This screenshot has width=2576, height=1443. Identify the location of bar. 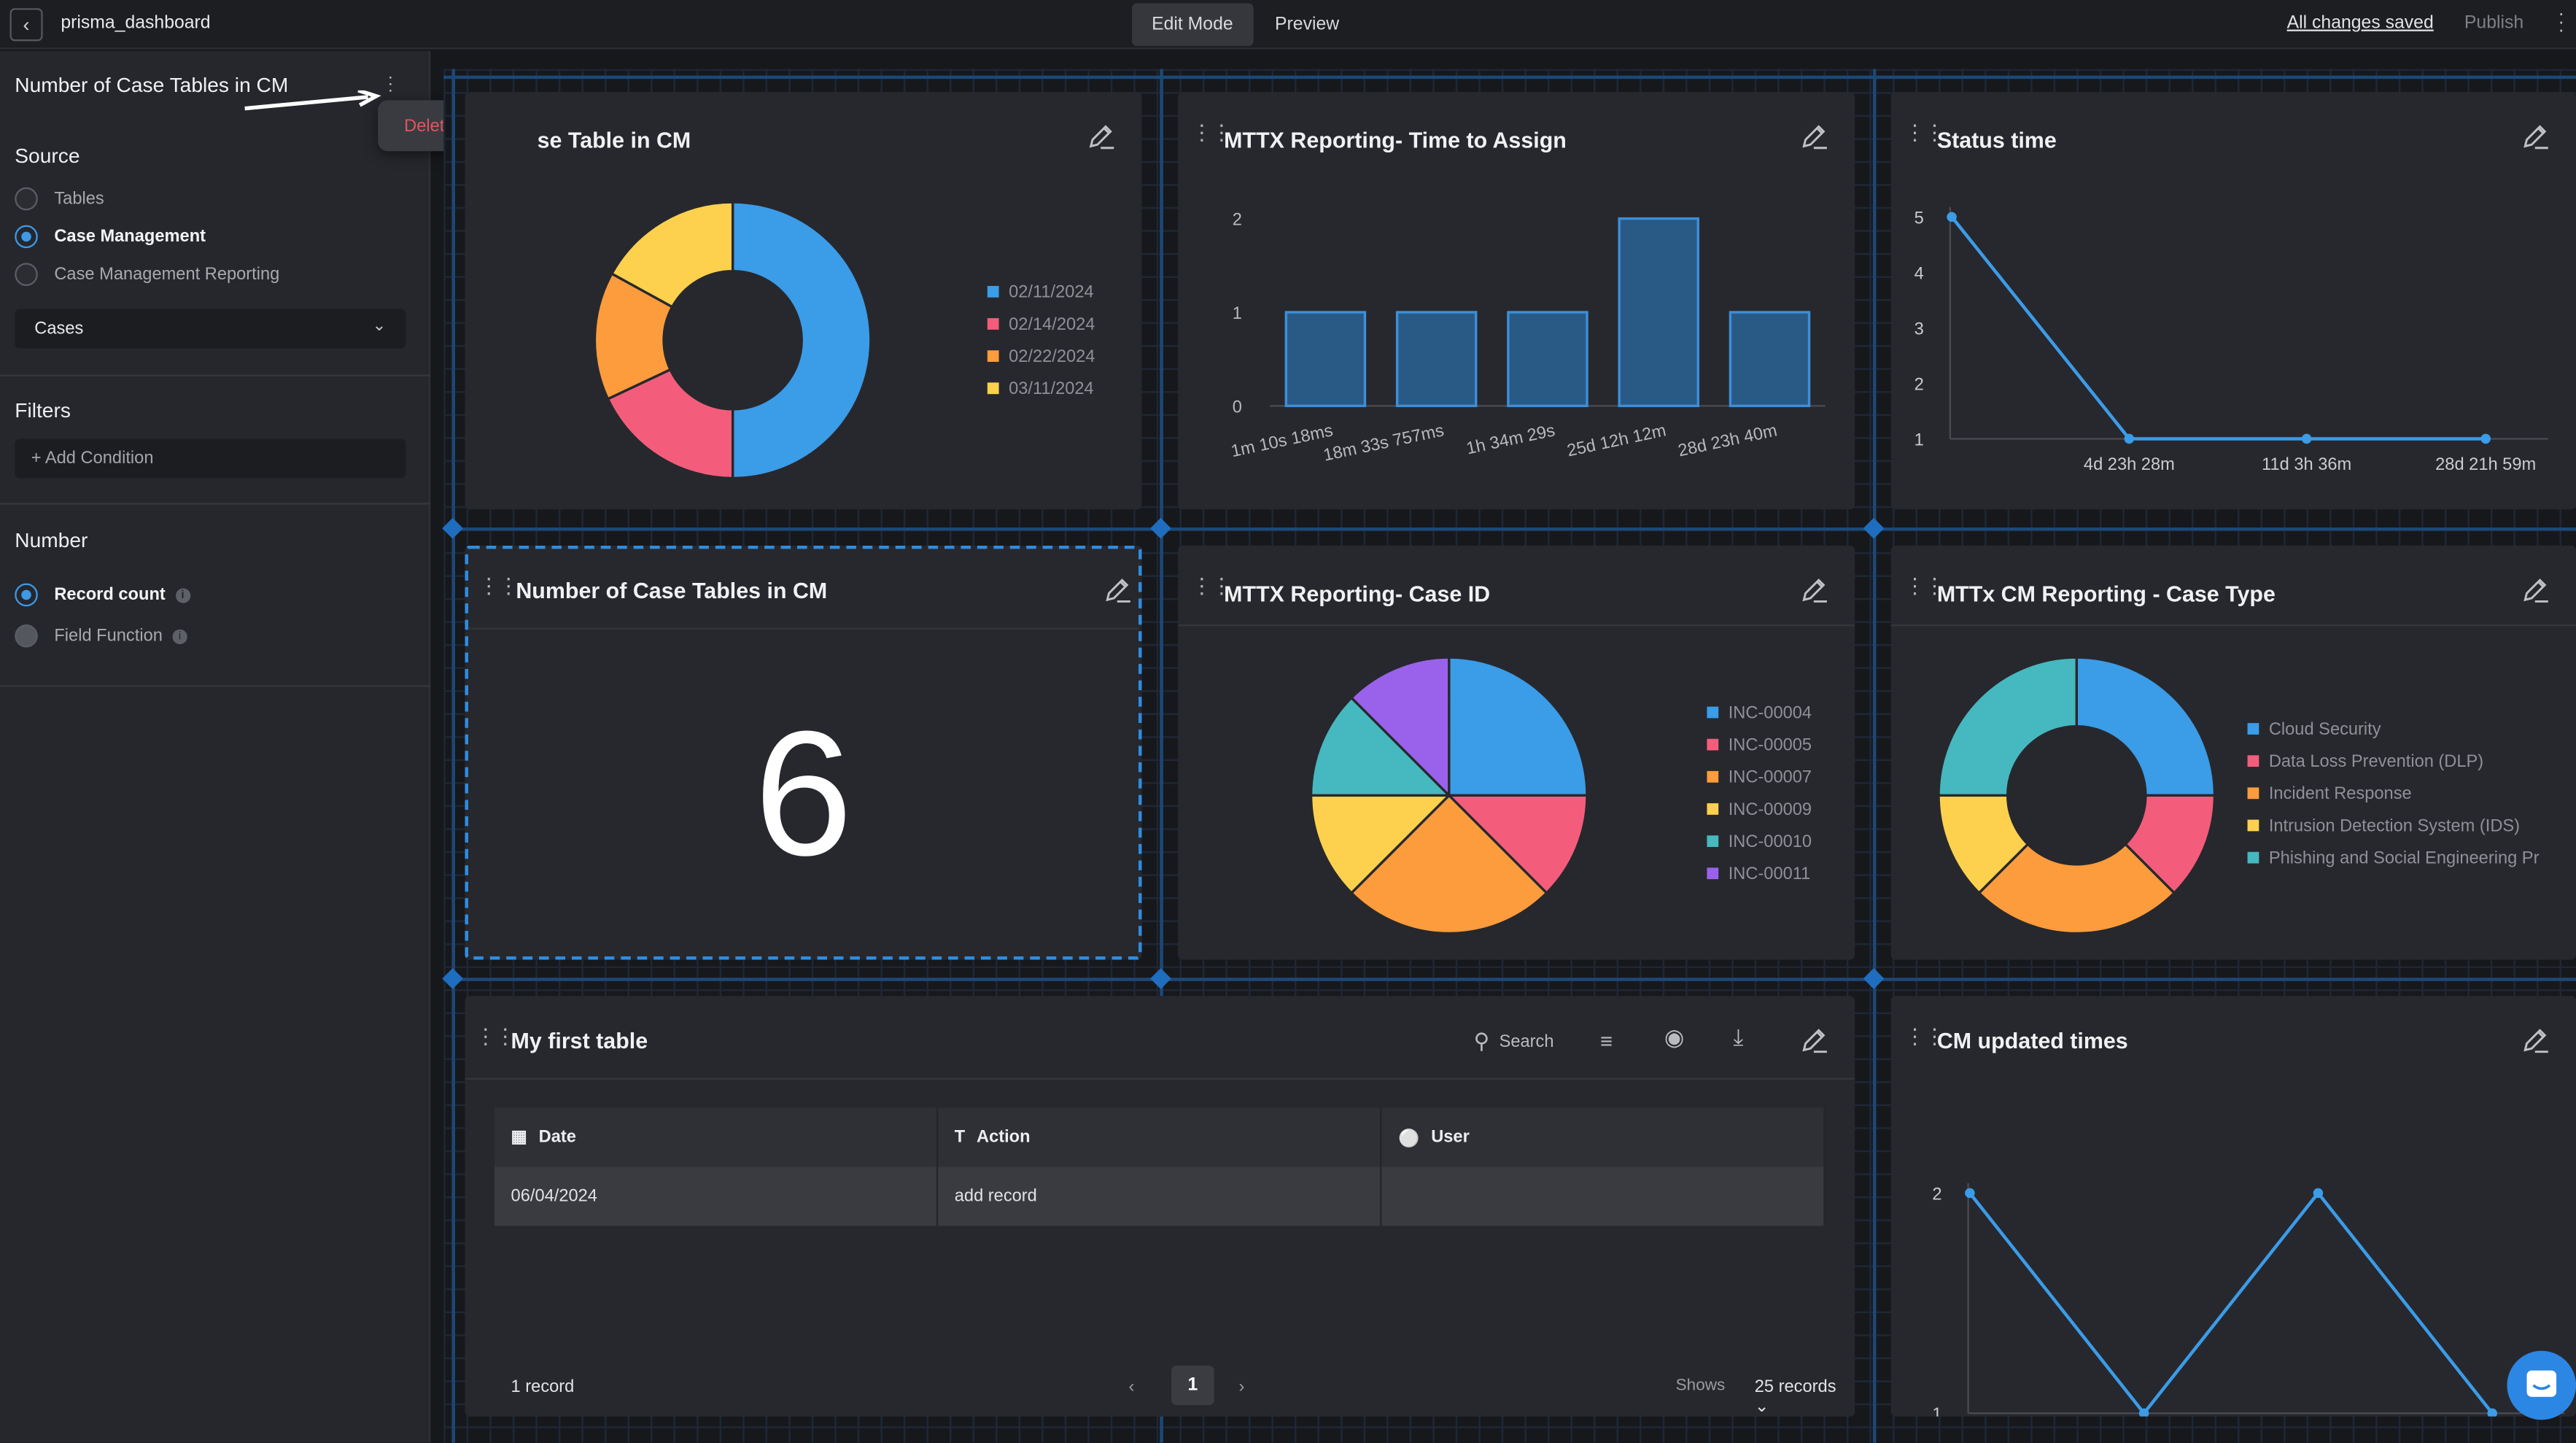
(1547, 359).